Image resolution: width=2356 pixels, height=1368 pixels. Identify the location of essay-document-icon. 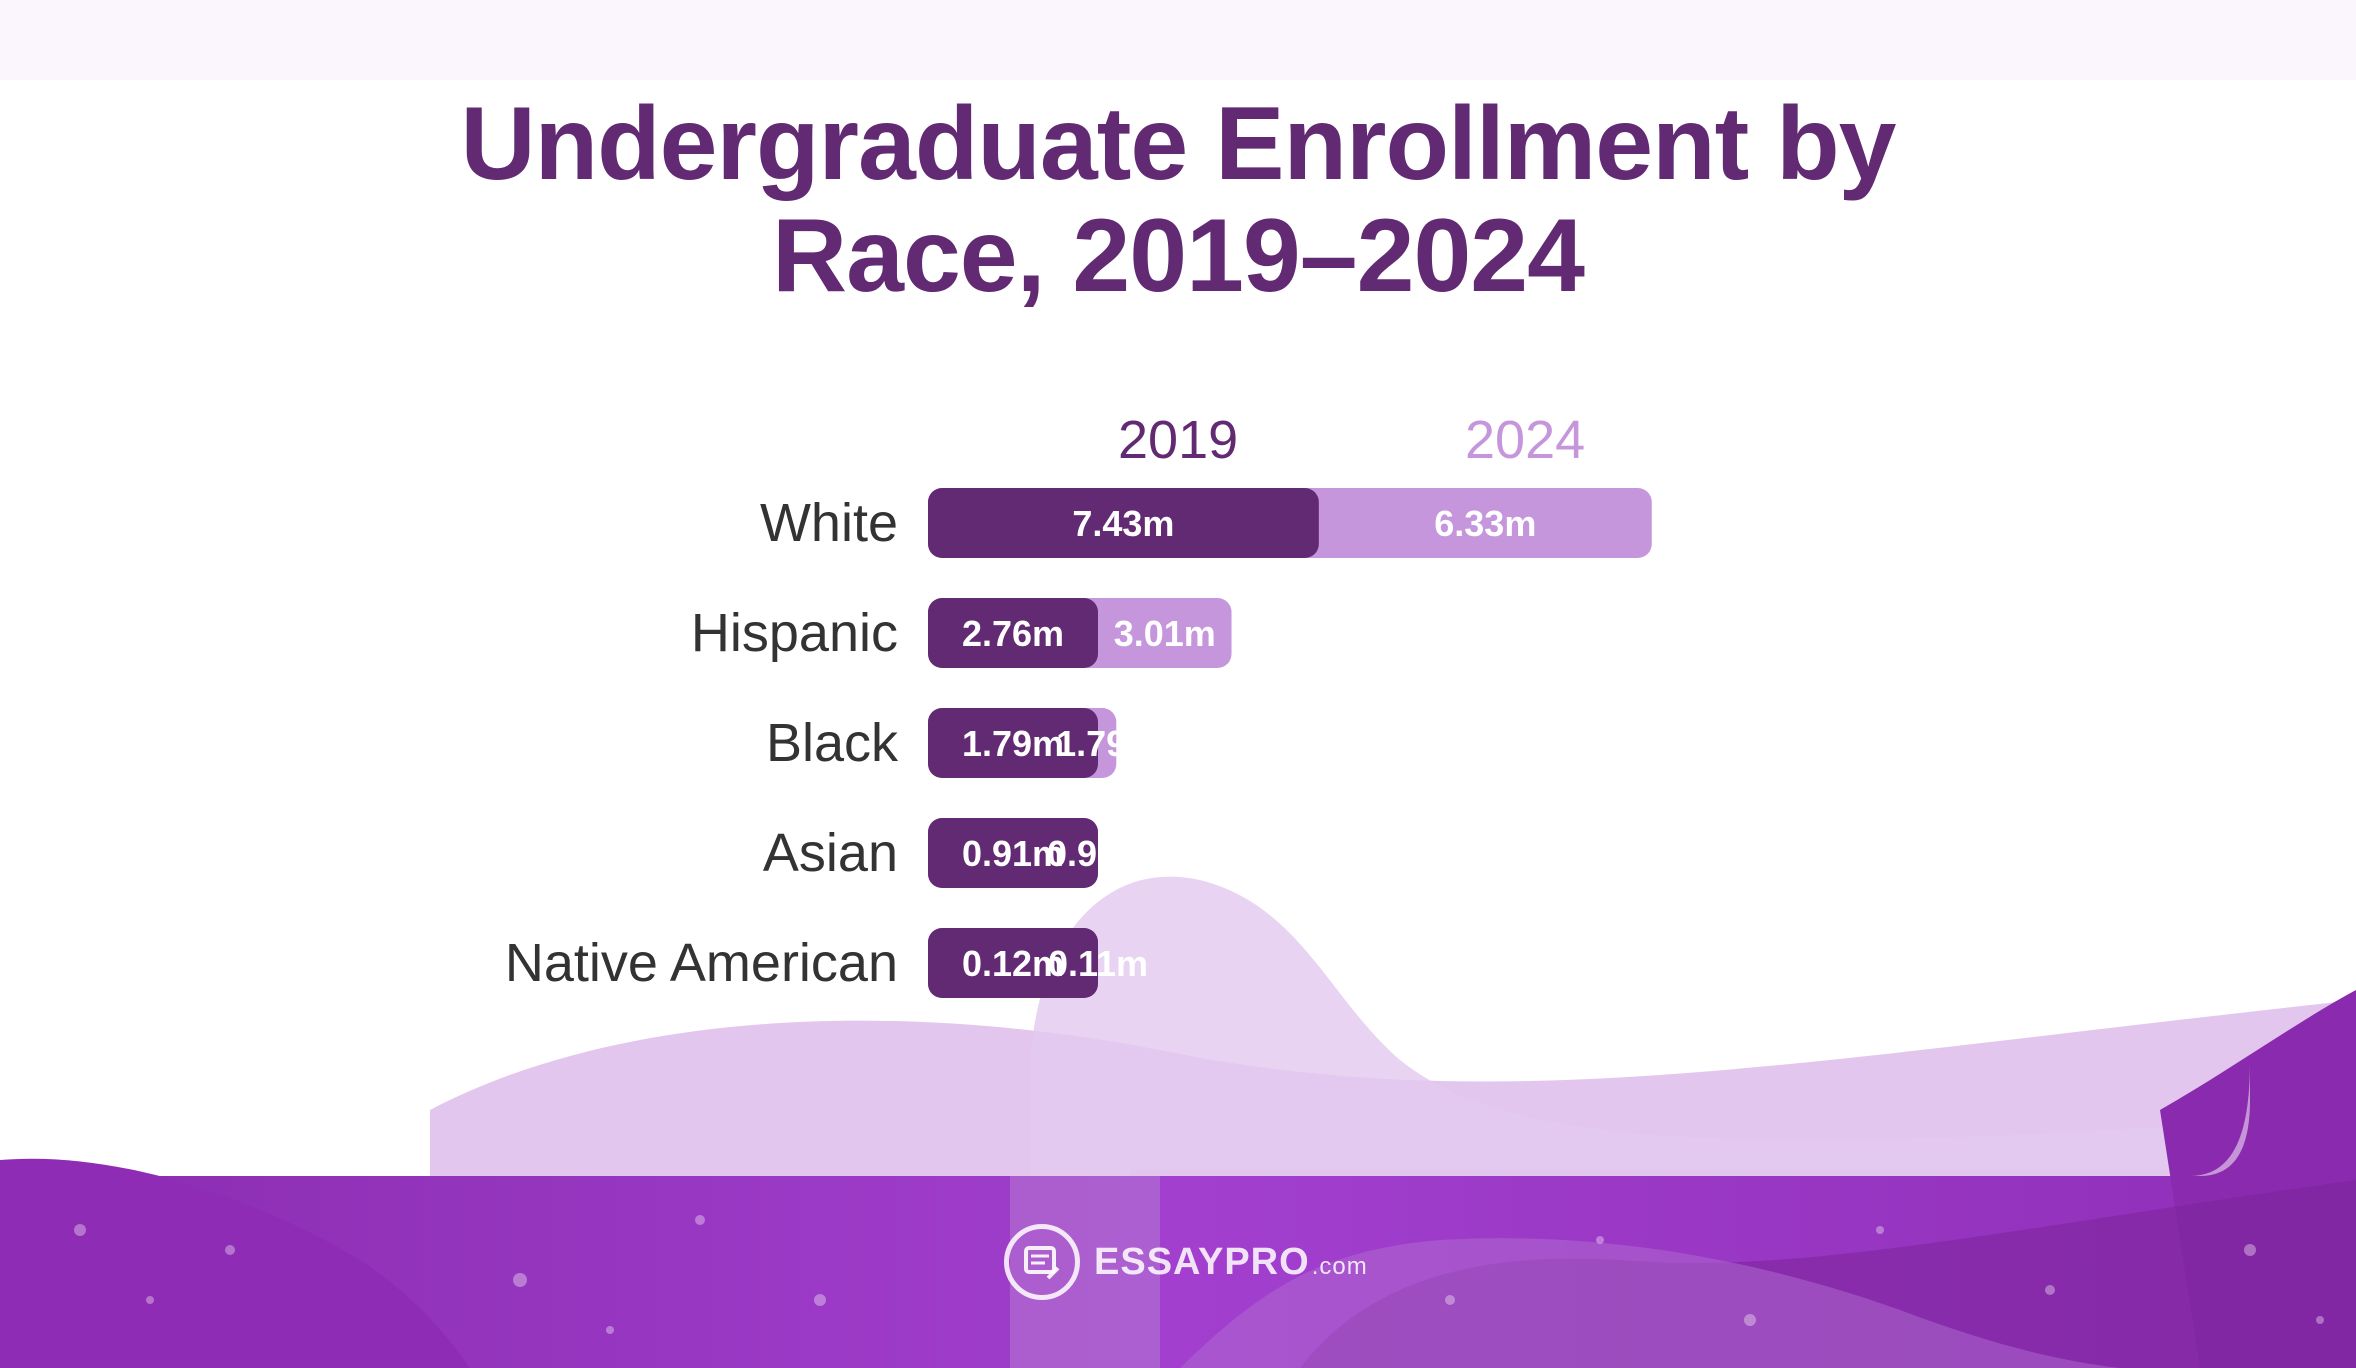
(1042, 1262).